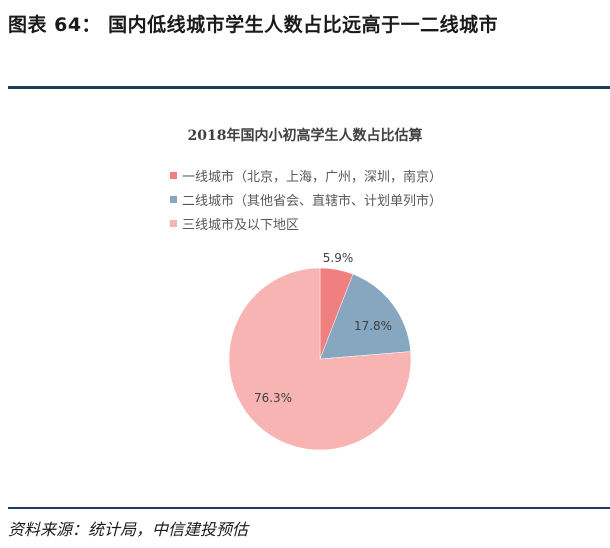  I want to click on slice-data-label: 17.8%, so click(373, 326).